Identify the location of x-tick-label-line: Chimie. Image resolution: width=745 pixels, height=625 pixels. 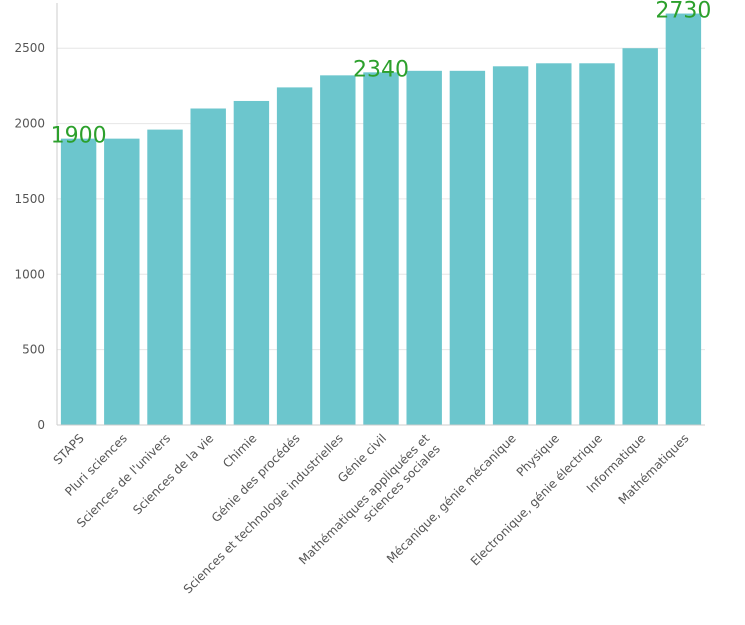
(239, 450).